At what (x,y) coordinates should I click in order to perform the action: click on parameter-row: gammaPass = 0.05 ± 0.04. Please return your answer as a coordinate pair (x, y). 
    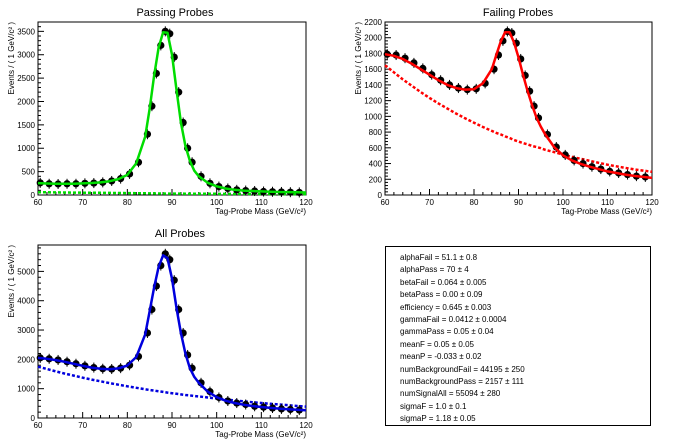
    Looking at the image, I should click on (447, 332).